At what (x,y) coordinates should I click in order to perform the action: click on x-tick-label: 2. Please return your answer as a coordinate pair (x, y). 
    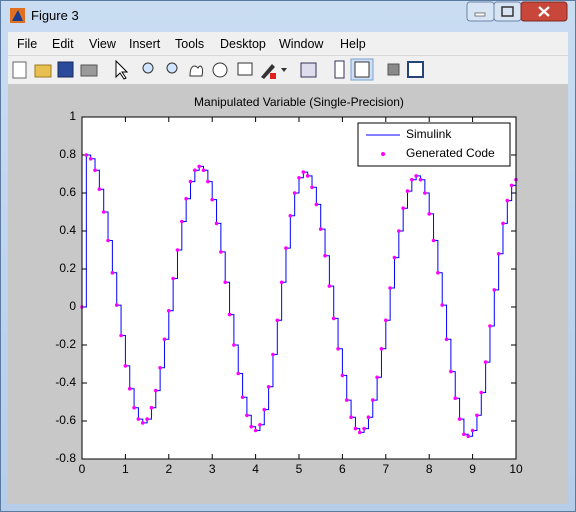
    Looking at the image, I should click on (168, 469).